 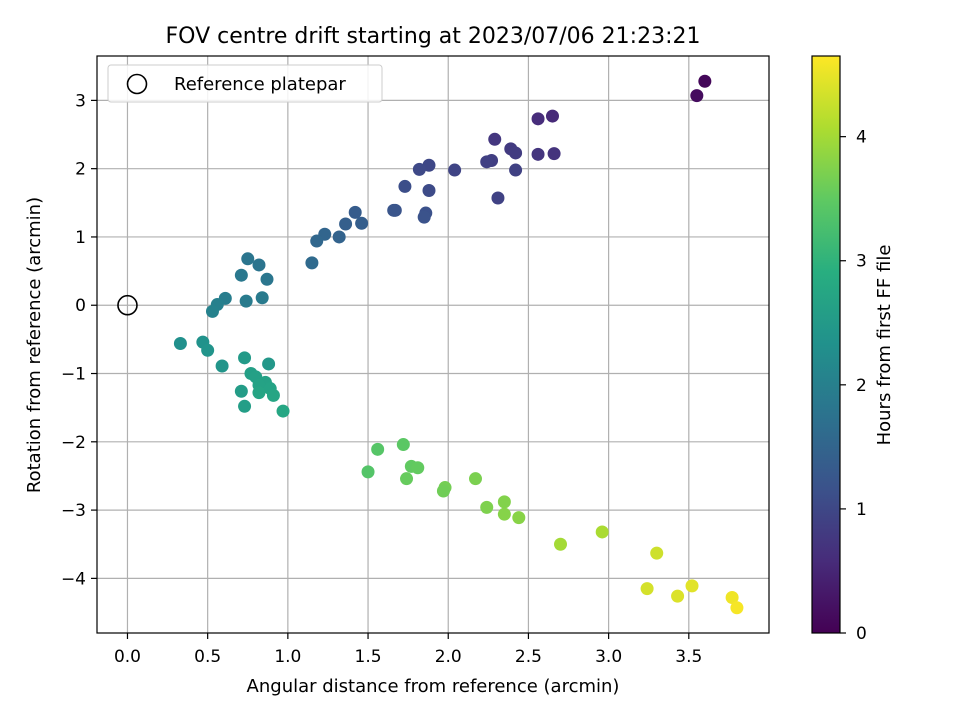 What do you see at coordinates (73, 375) in the screenshot?
I see `y-tick-label: −1` at bounding box center [73, 375].